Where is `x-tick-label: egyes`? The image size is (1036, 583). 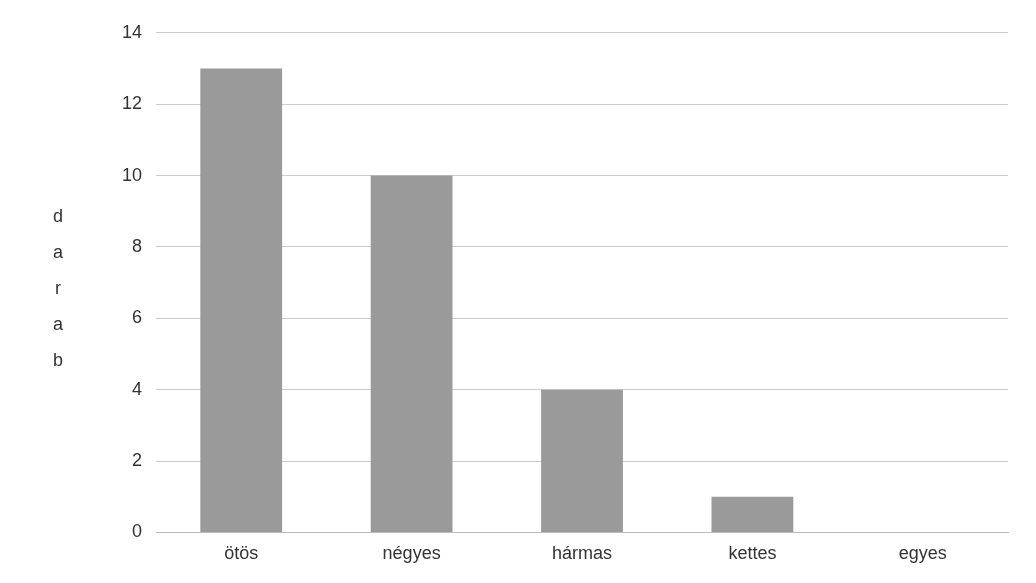 x-tick-label: egyes is located at coordinates (922, 553).